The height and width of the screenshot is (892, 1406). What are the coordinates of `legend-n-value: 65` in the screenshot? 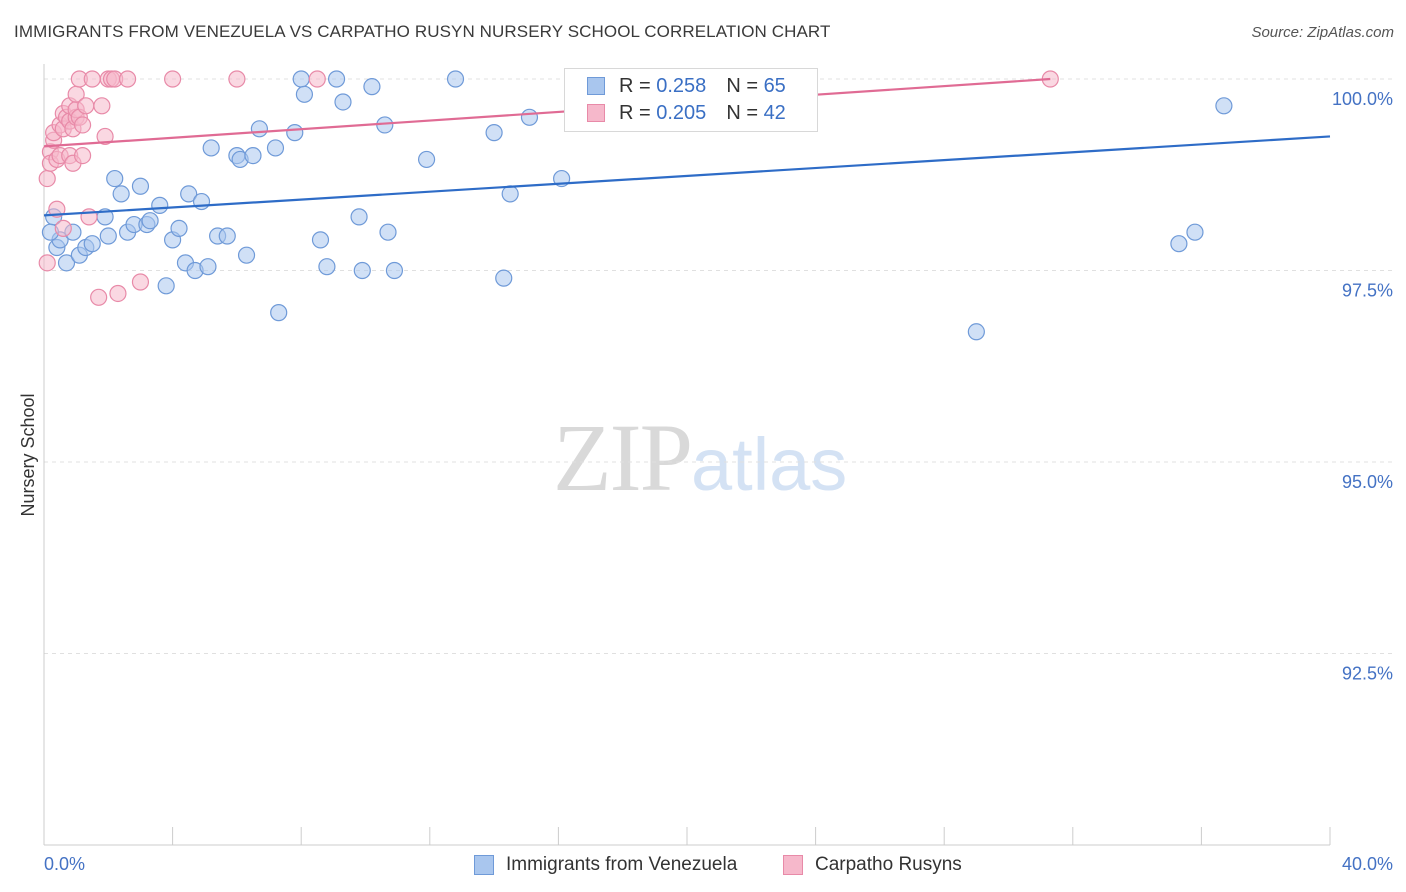 It's located at (774, 85).